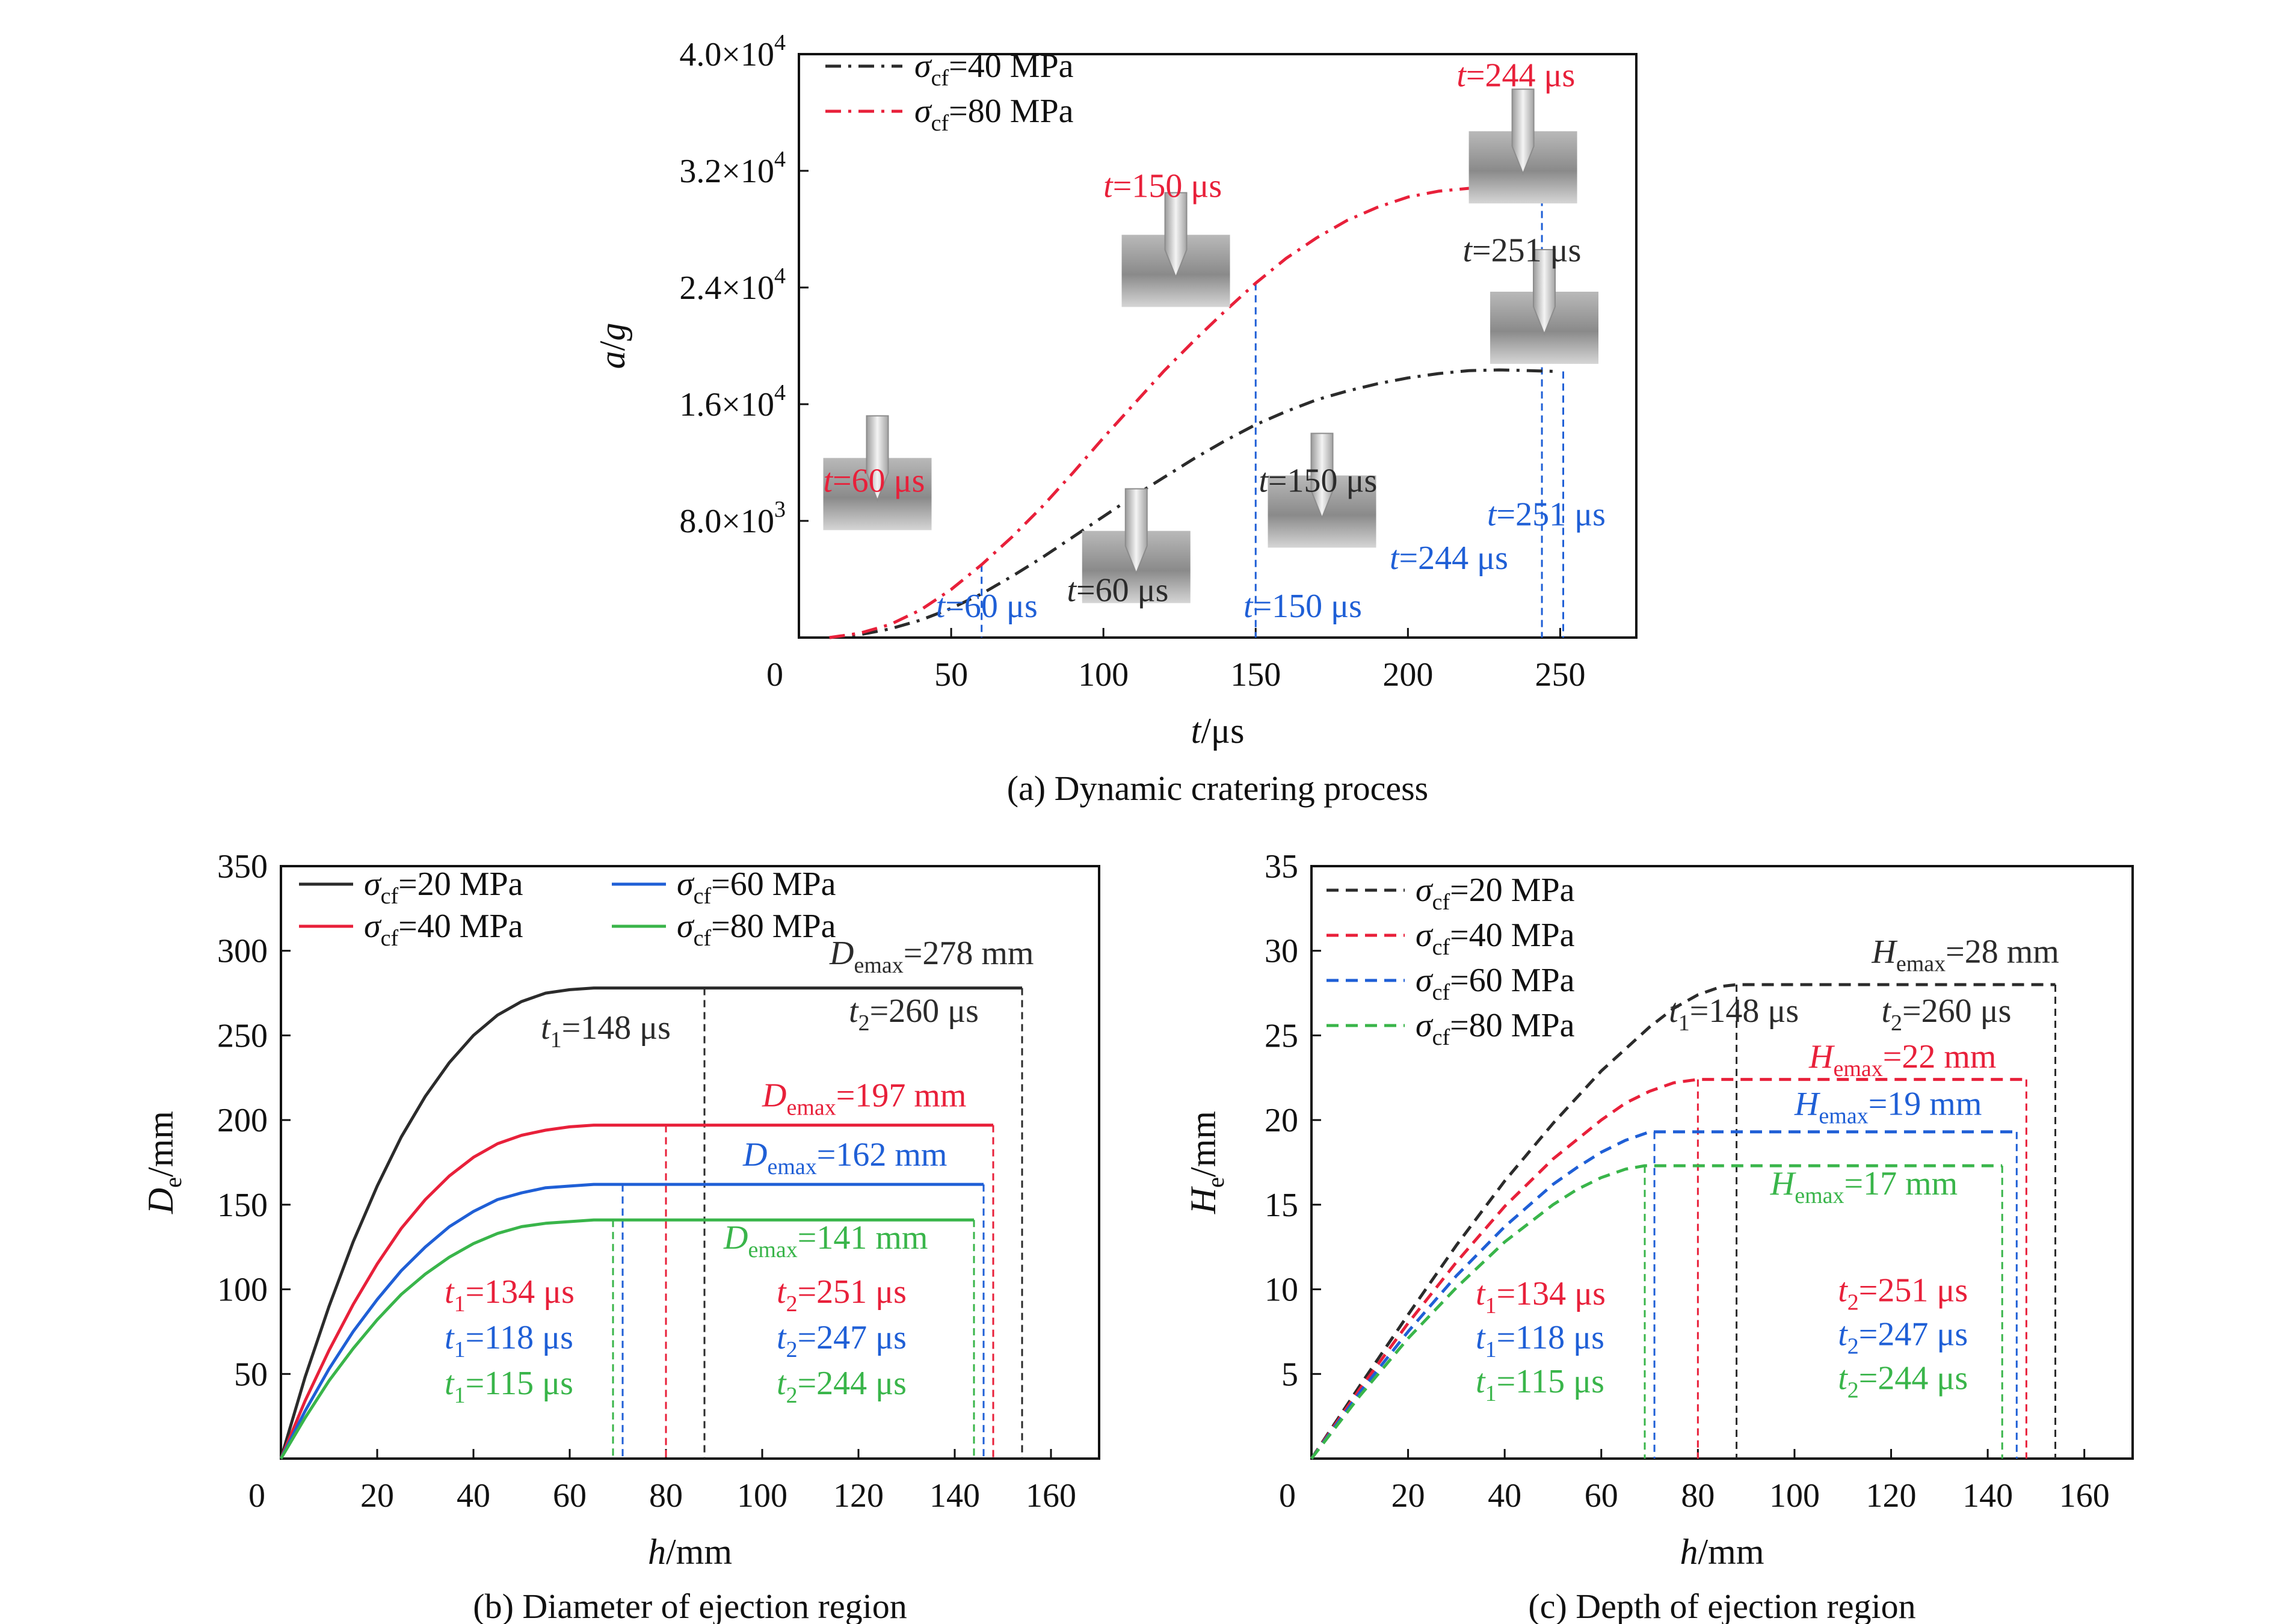 This screenshot has width=2274, height=1624. What do you see at coordinates (844, 1158) in the screenshot?
I see `annotation-label: Demax=162 mm` at bounding box center [844, 1158].